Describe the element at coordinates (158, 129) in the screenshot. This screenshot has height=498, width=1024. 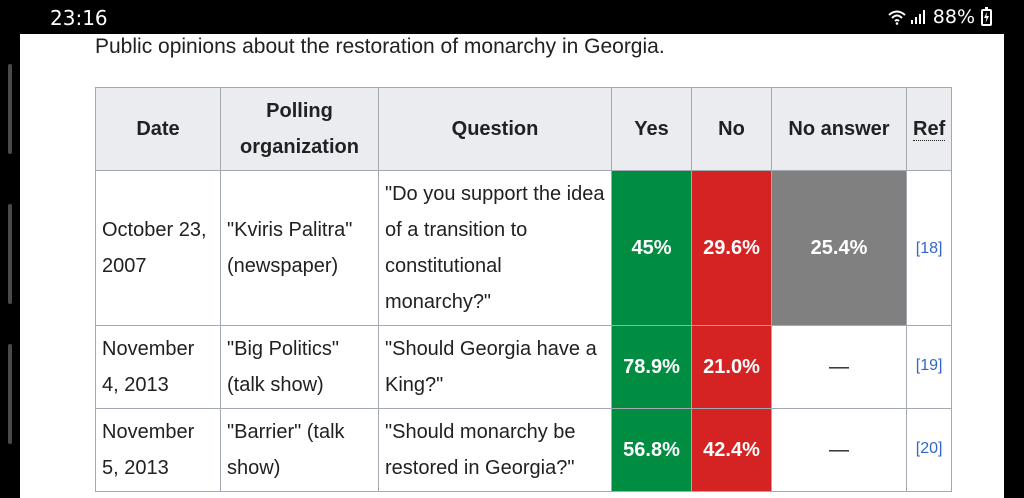
I see `header-date: Date` at that location.